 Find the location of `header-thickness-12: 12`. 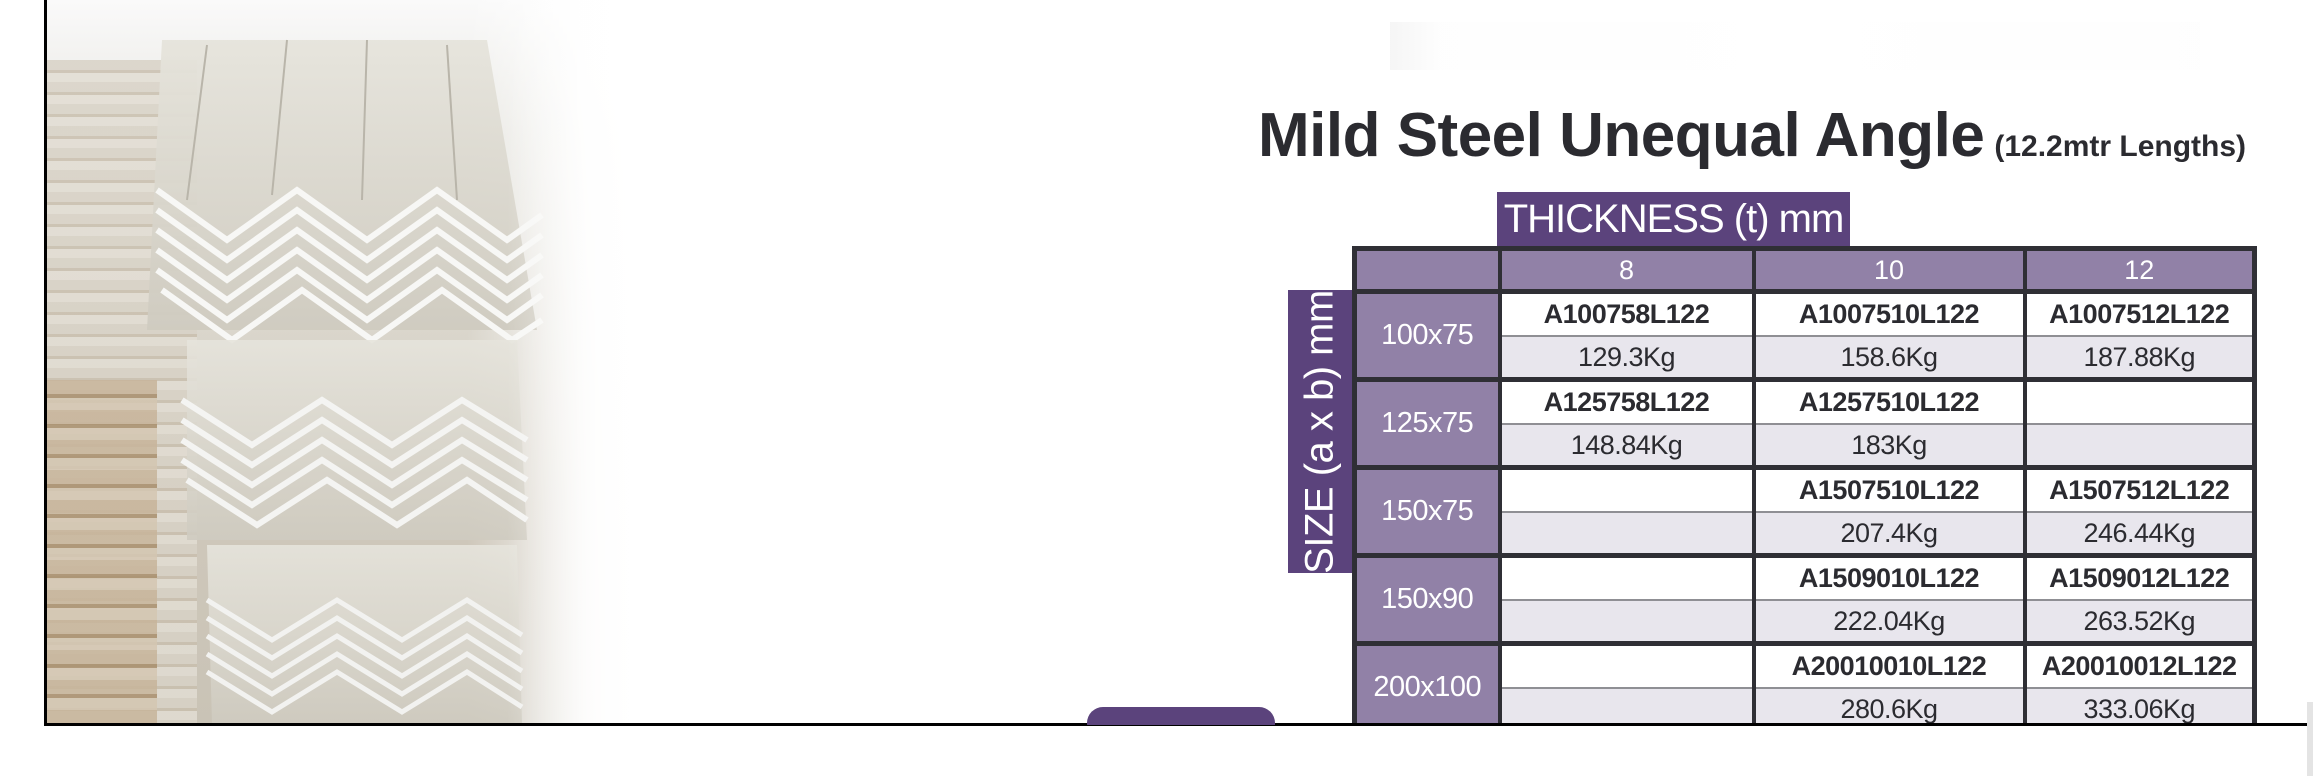

header-thickness-12: 12 is located at coordinates (2139, 271).